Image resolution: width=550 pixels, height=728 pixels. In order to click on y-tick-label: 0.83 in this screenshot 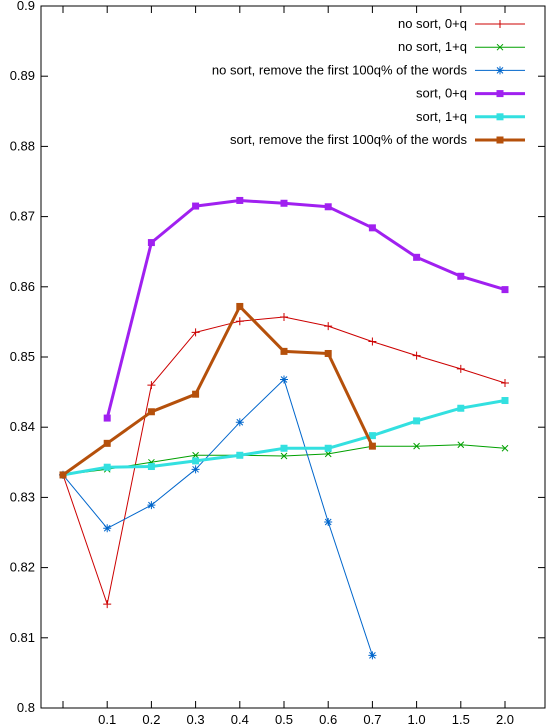, I will do `click(22, 496)`.